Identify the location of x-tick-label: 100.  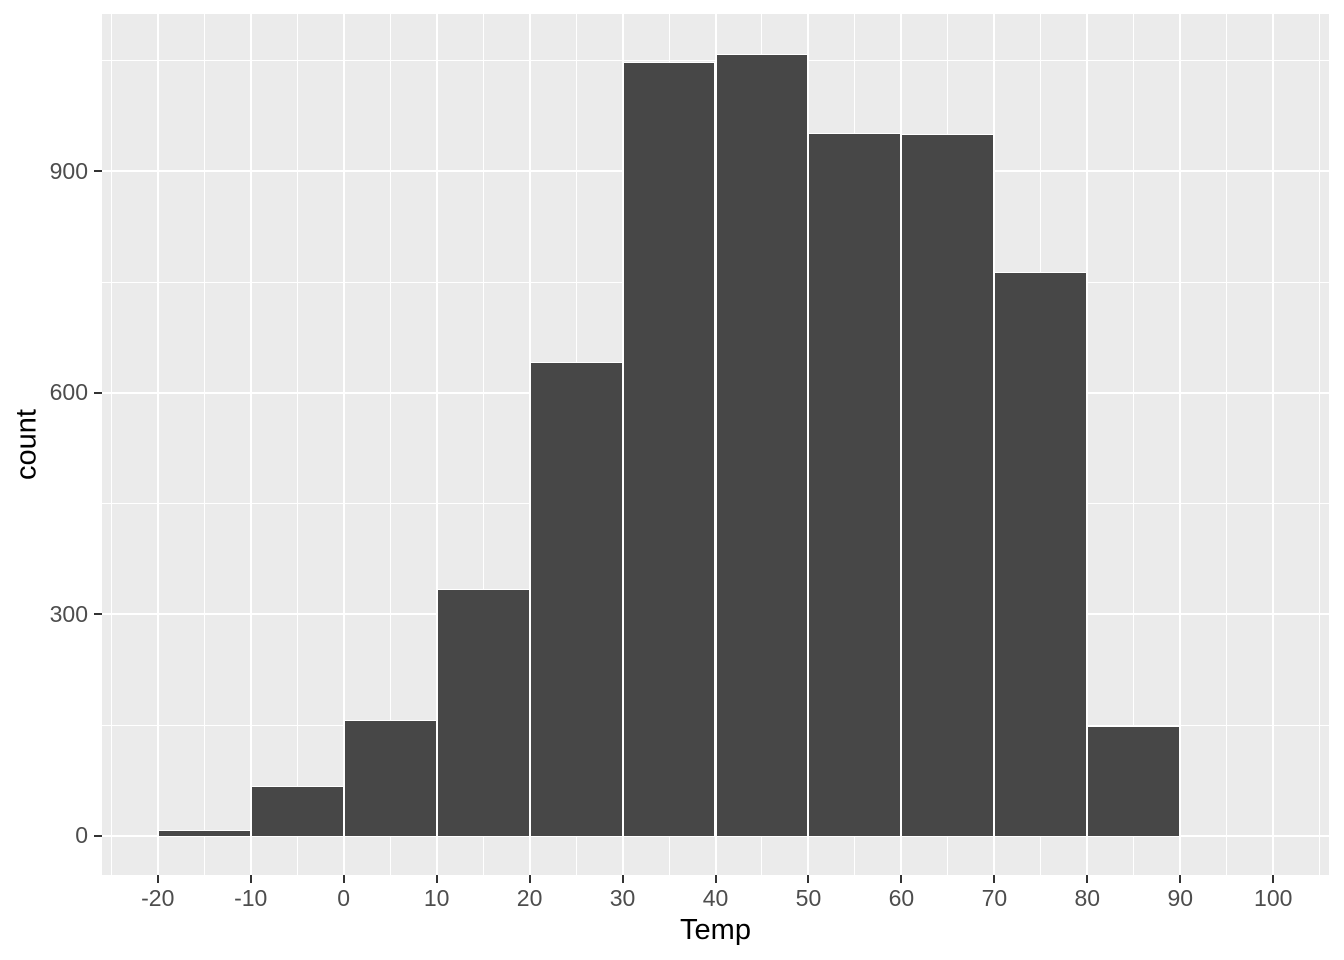
(1273, 898).